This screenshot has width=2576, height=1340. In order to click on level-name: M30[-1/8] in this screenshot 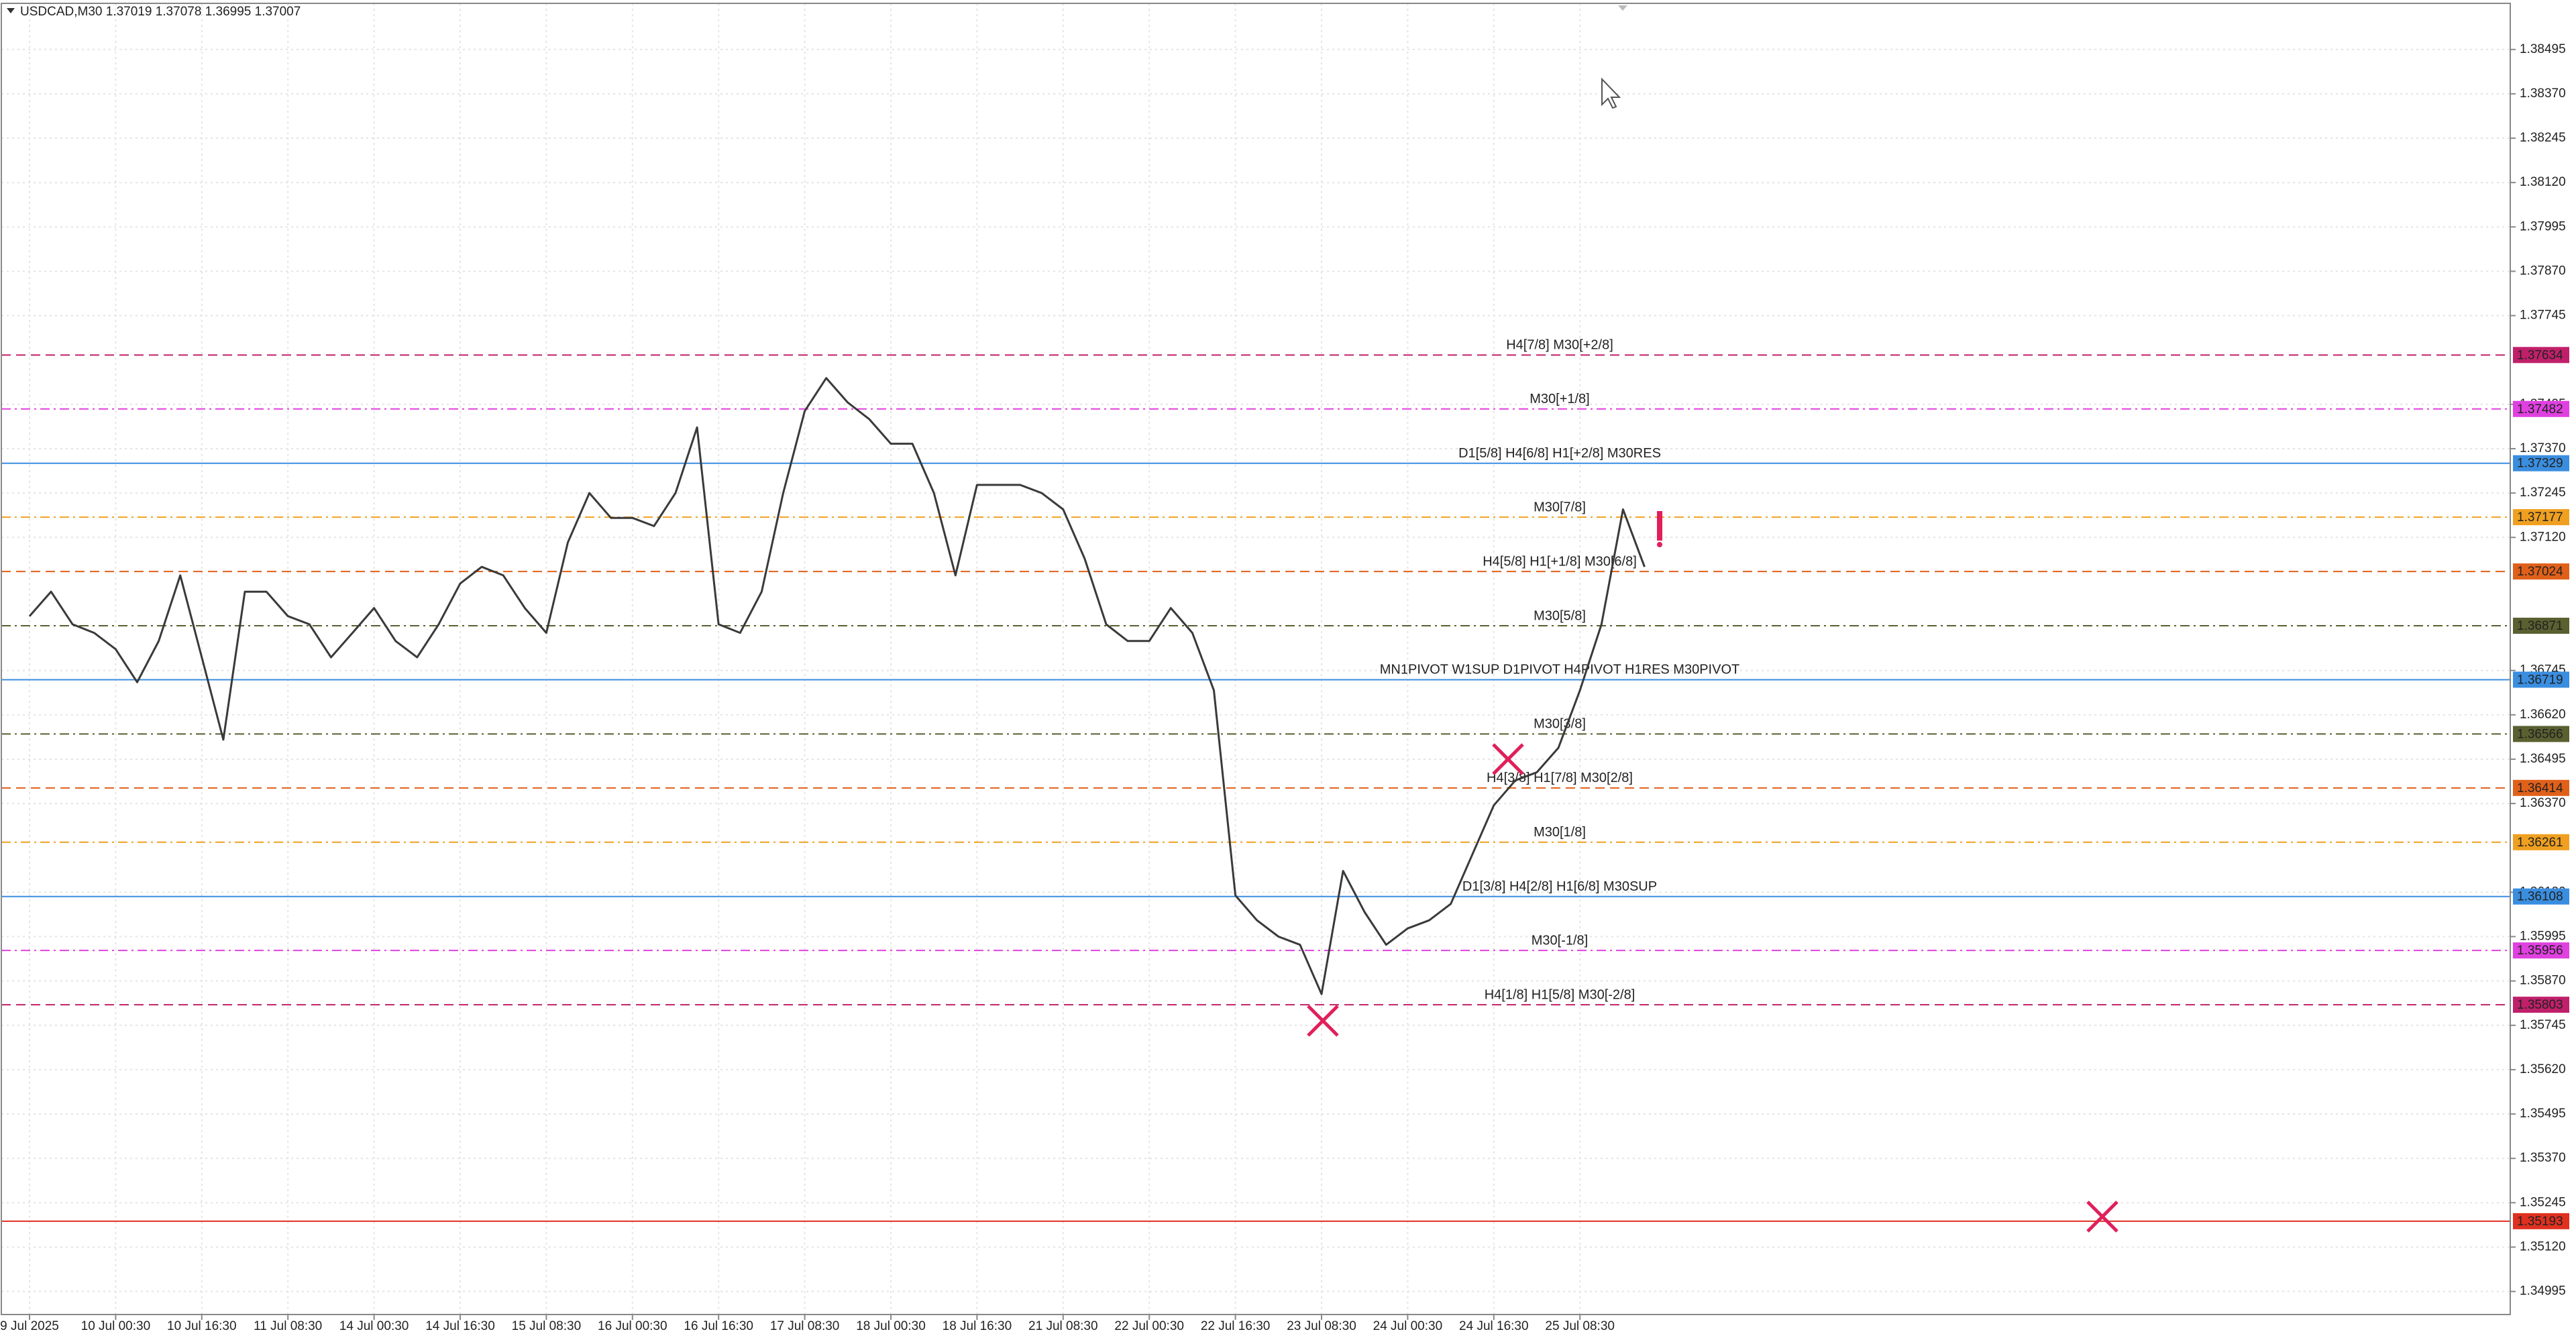, I will do `click(1560, 940)`.